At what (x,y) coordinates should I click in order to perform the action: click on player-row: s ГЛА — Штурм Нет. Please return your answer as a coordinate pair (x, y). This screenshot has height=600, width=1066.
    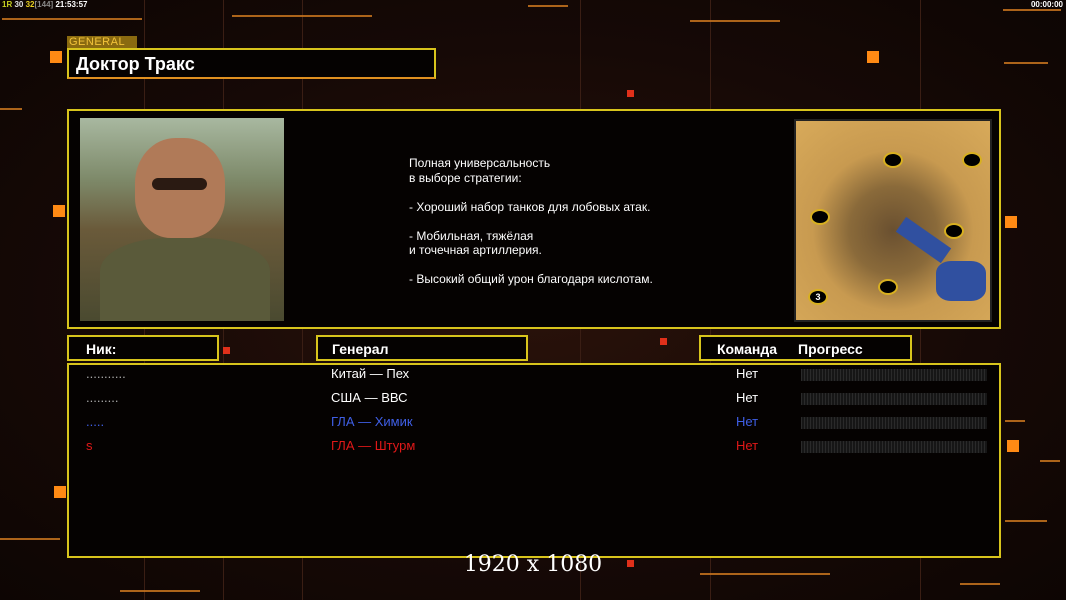
    Looking at the image, I should click on (534, 448).